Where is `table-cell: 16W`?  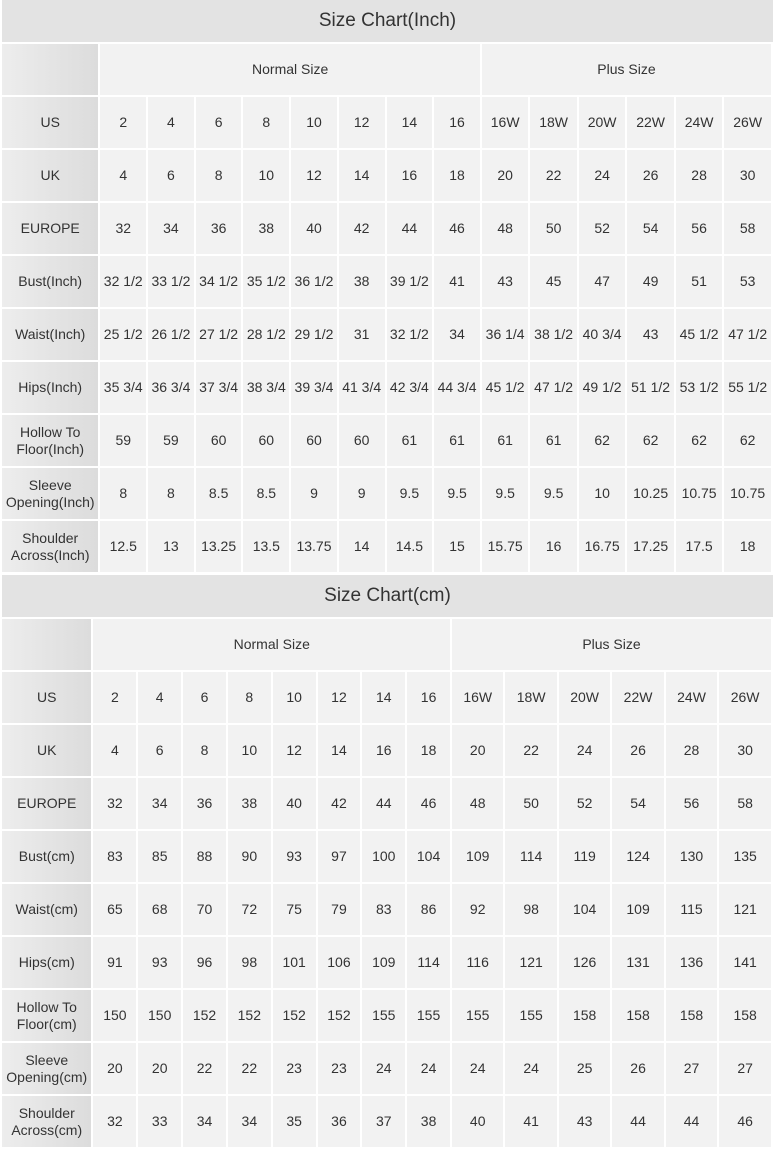
table-cell: 16W is located at coordinates (477, 697).